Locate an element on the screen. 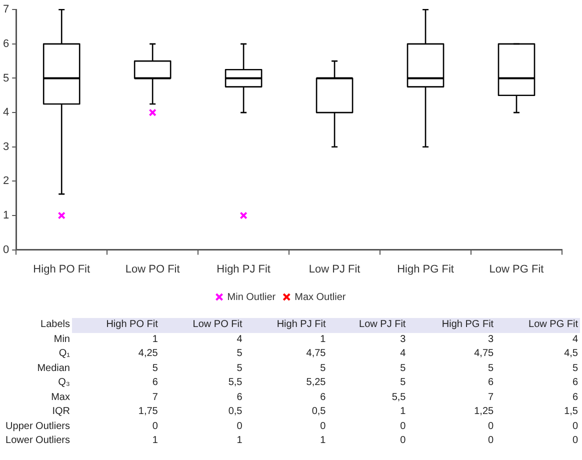  category-label: Q₃ is located at coordinates (64, 382).